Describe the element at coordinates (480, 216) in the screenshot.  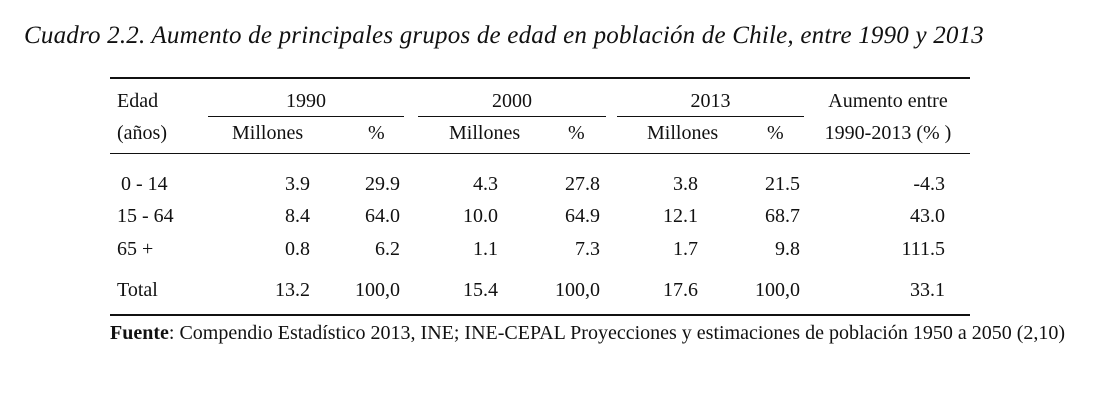
I see `row-millones-2000: 10.0` at that location.